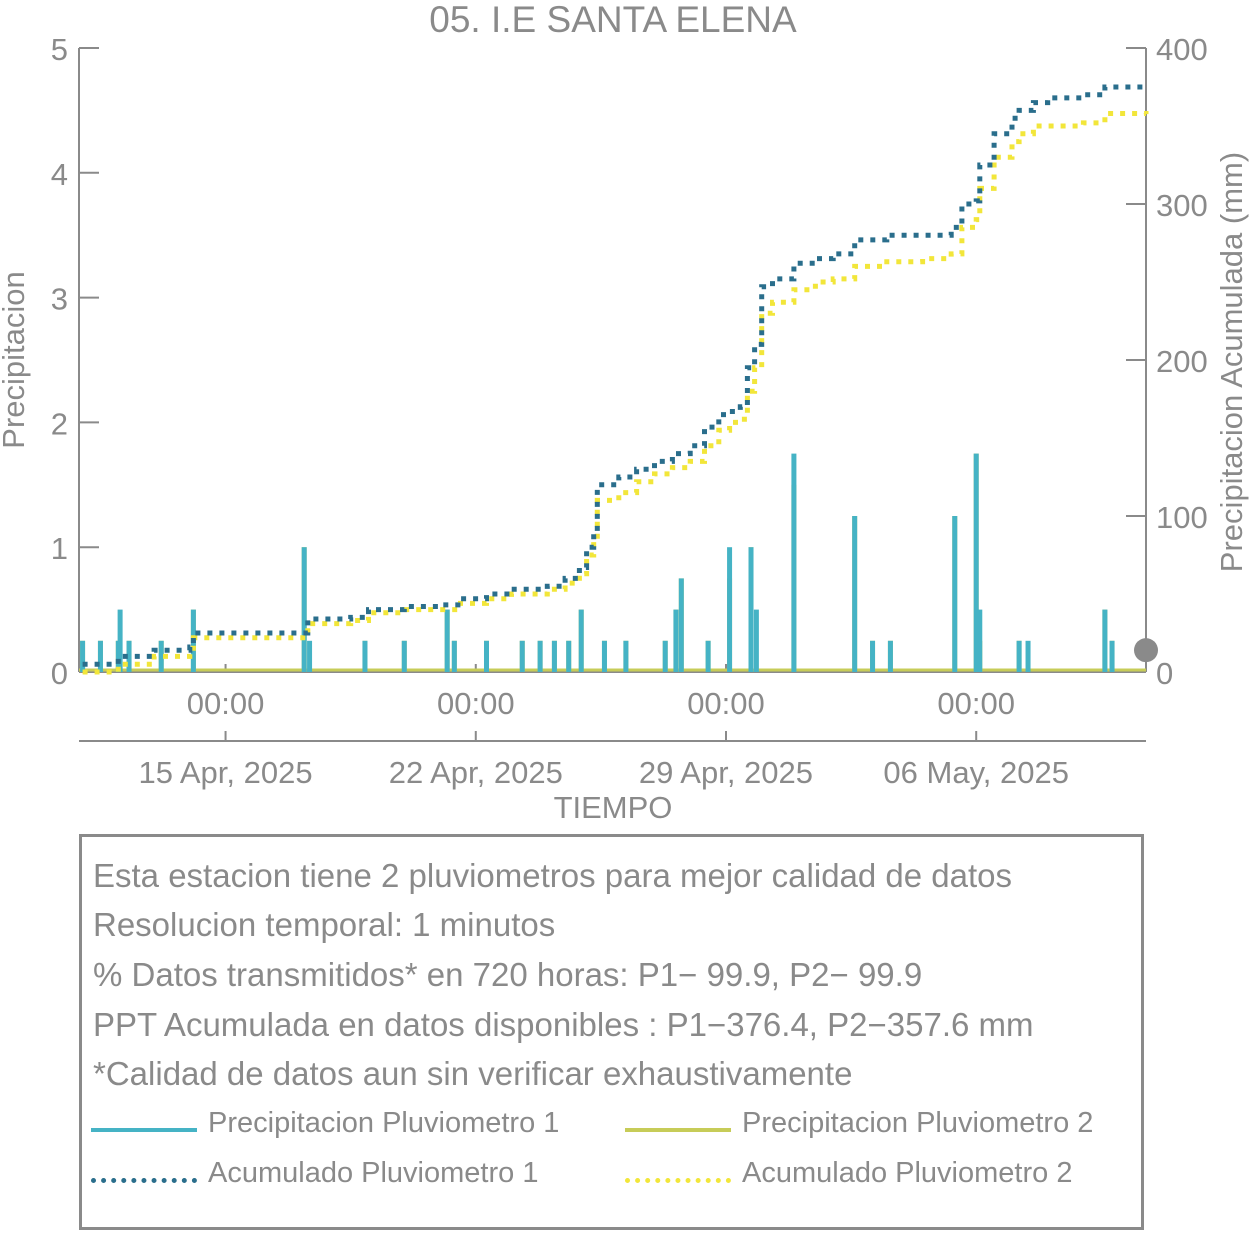 The image size is (1250, 1236). Describe the element at coordinates (373, 1173) in the screenshot. I see `legend-label-a1: Acumulado Pluviometro 1` at that location.